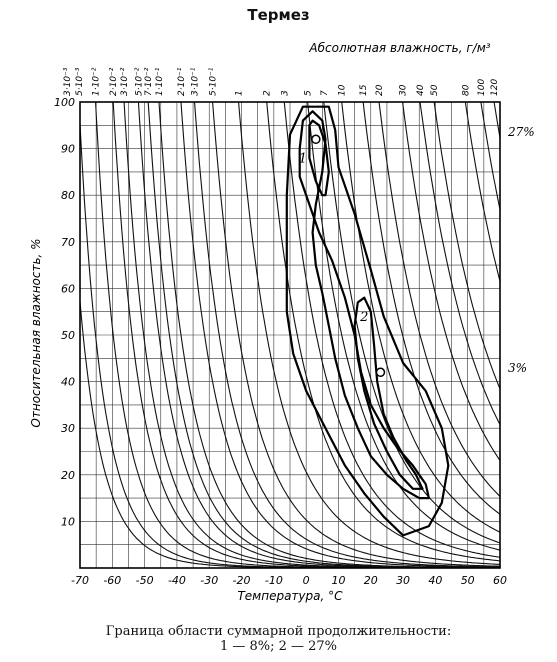 This screenshot has height=662, width=557. What do you see at coordinates (521, 132) in the screenshot?
I see `contour-percent-label: 27%` at bounding box center [521, 132].